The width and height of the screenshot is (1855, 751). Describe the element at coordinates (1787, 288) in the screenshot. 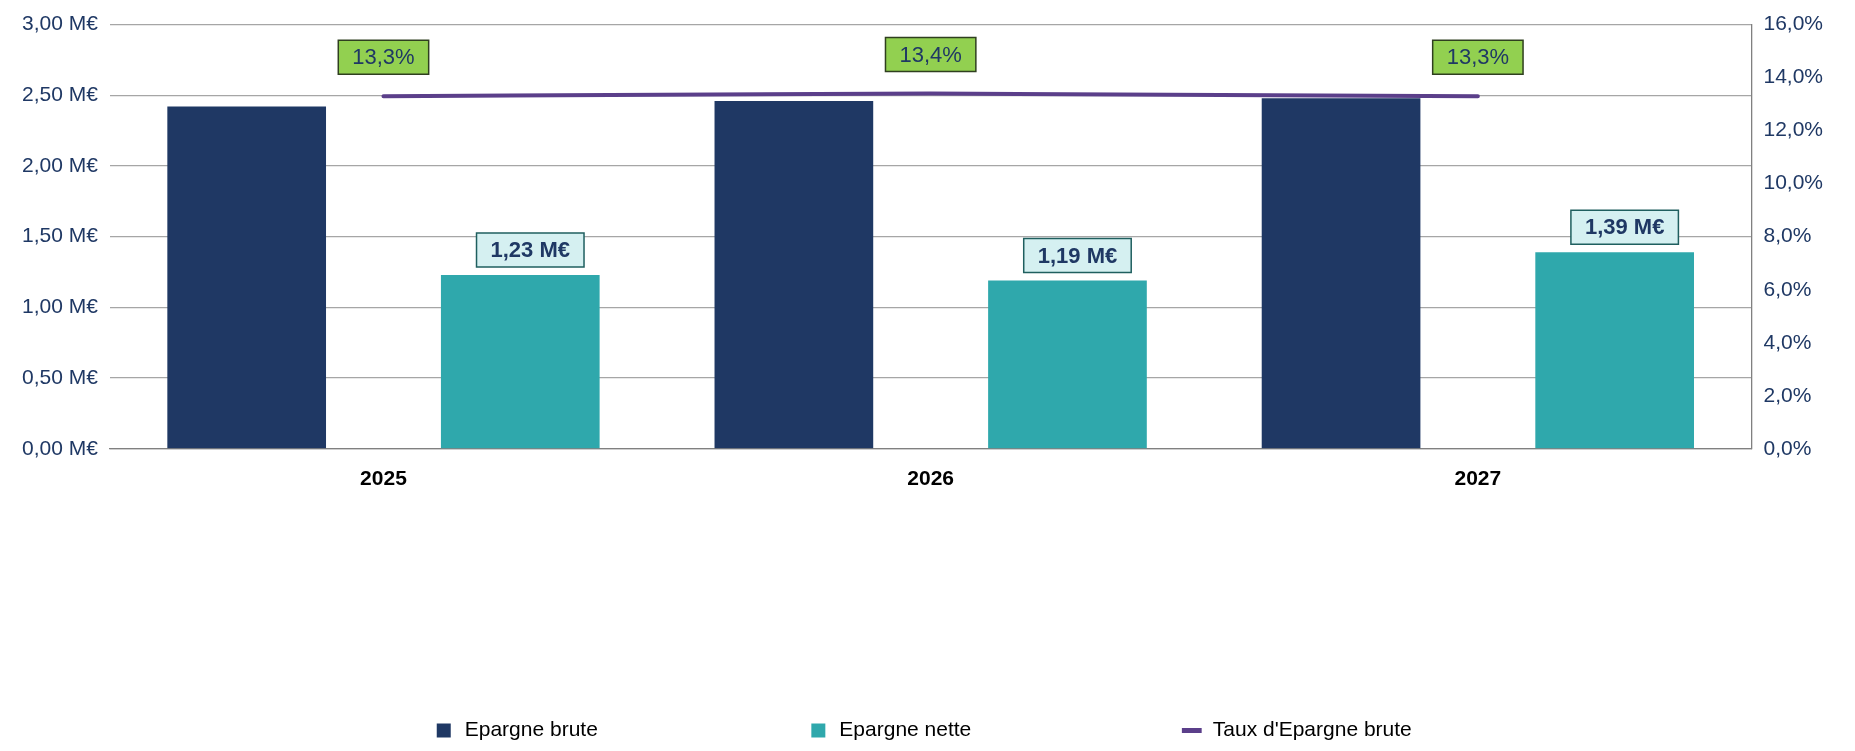

I see `y2-tick-label: 6,0%` at that location.